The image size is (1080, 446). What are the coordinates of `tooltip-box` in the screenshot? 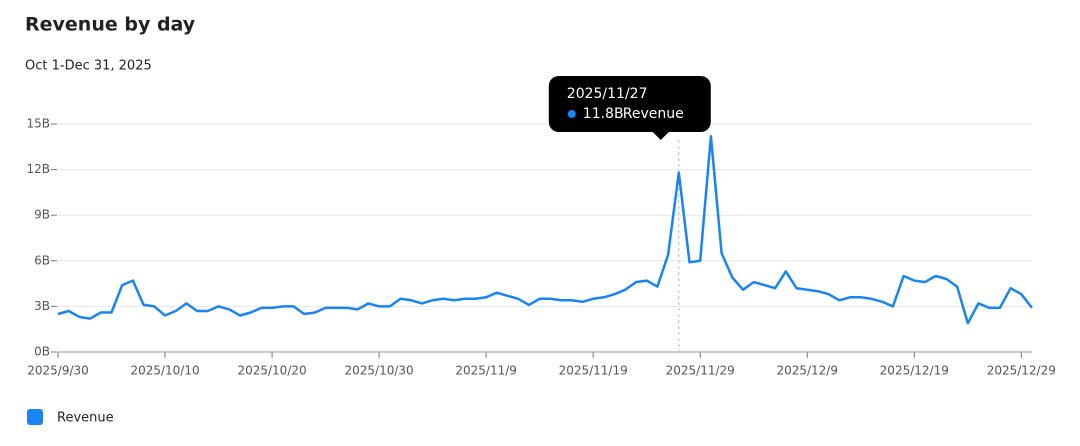 It's located at (629, 108).